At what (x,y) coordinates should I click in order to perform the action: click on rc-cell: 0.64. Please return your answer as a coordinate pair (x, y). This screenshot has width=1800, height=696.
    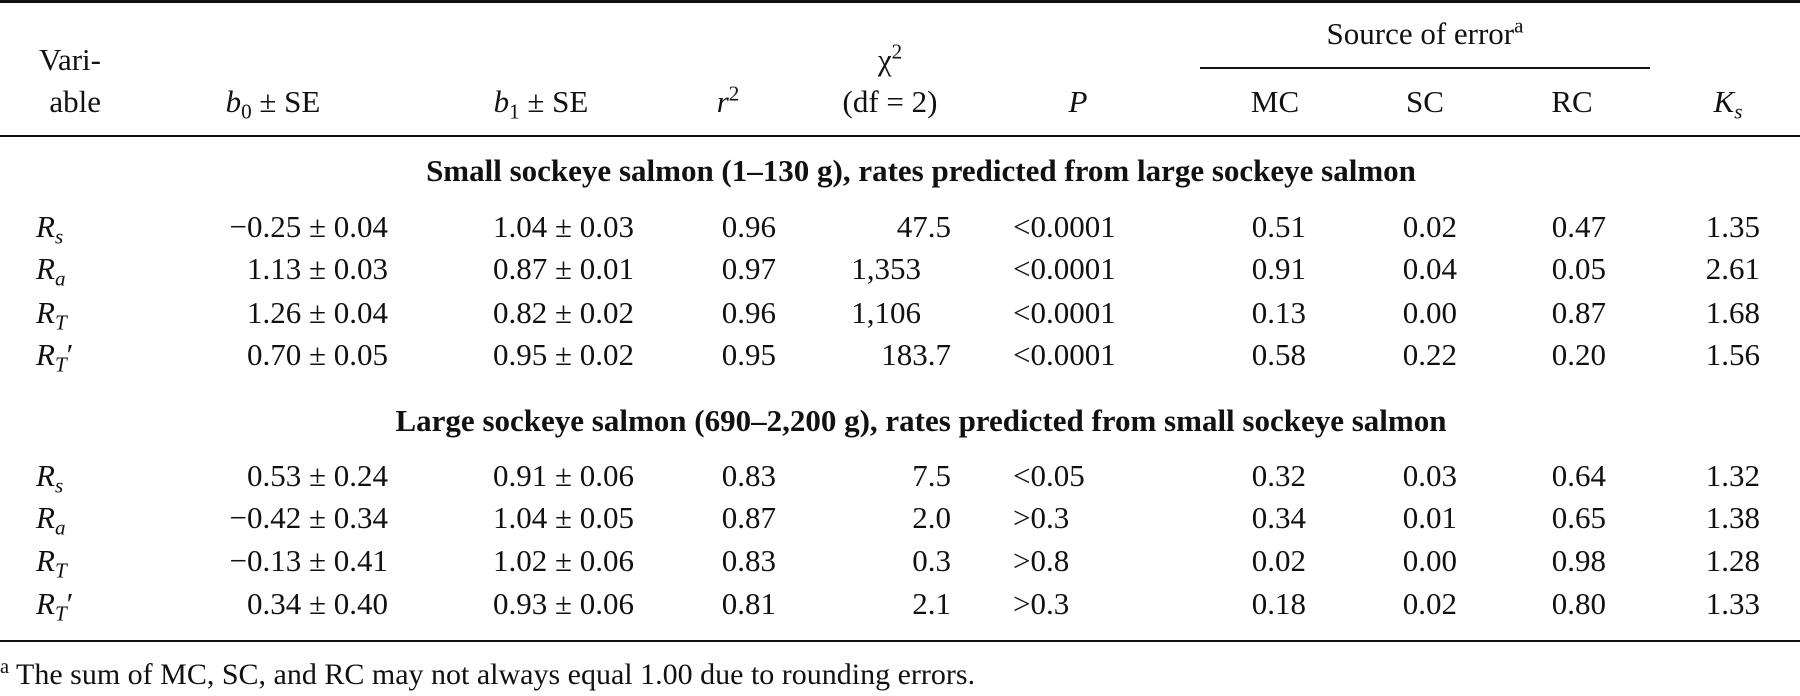
    Looking at the image, I should click on (1578, 475).